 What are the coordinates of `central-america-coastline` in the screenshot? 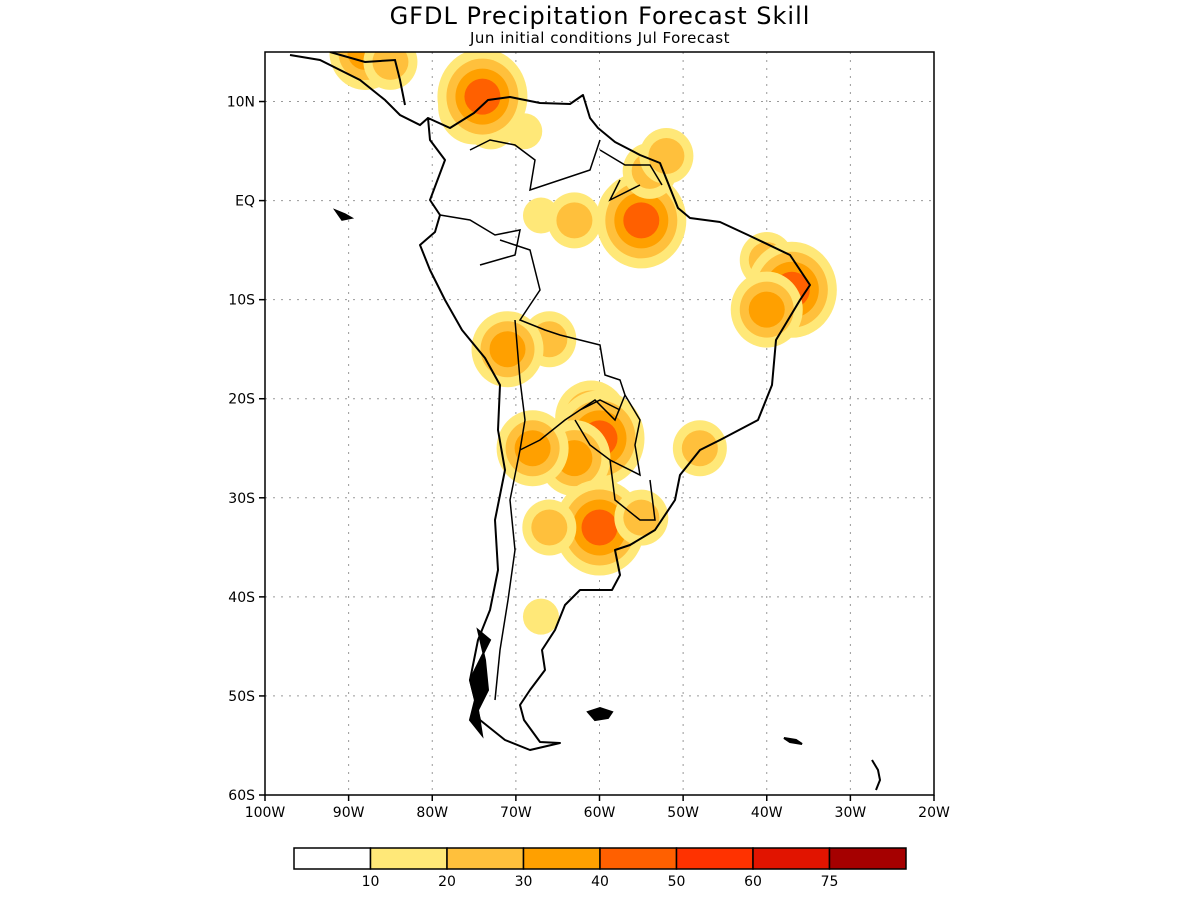 It's located at (359, 89).